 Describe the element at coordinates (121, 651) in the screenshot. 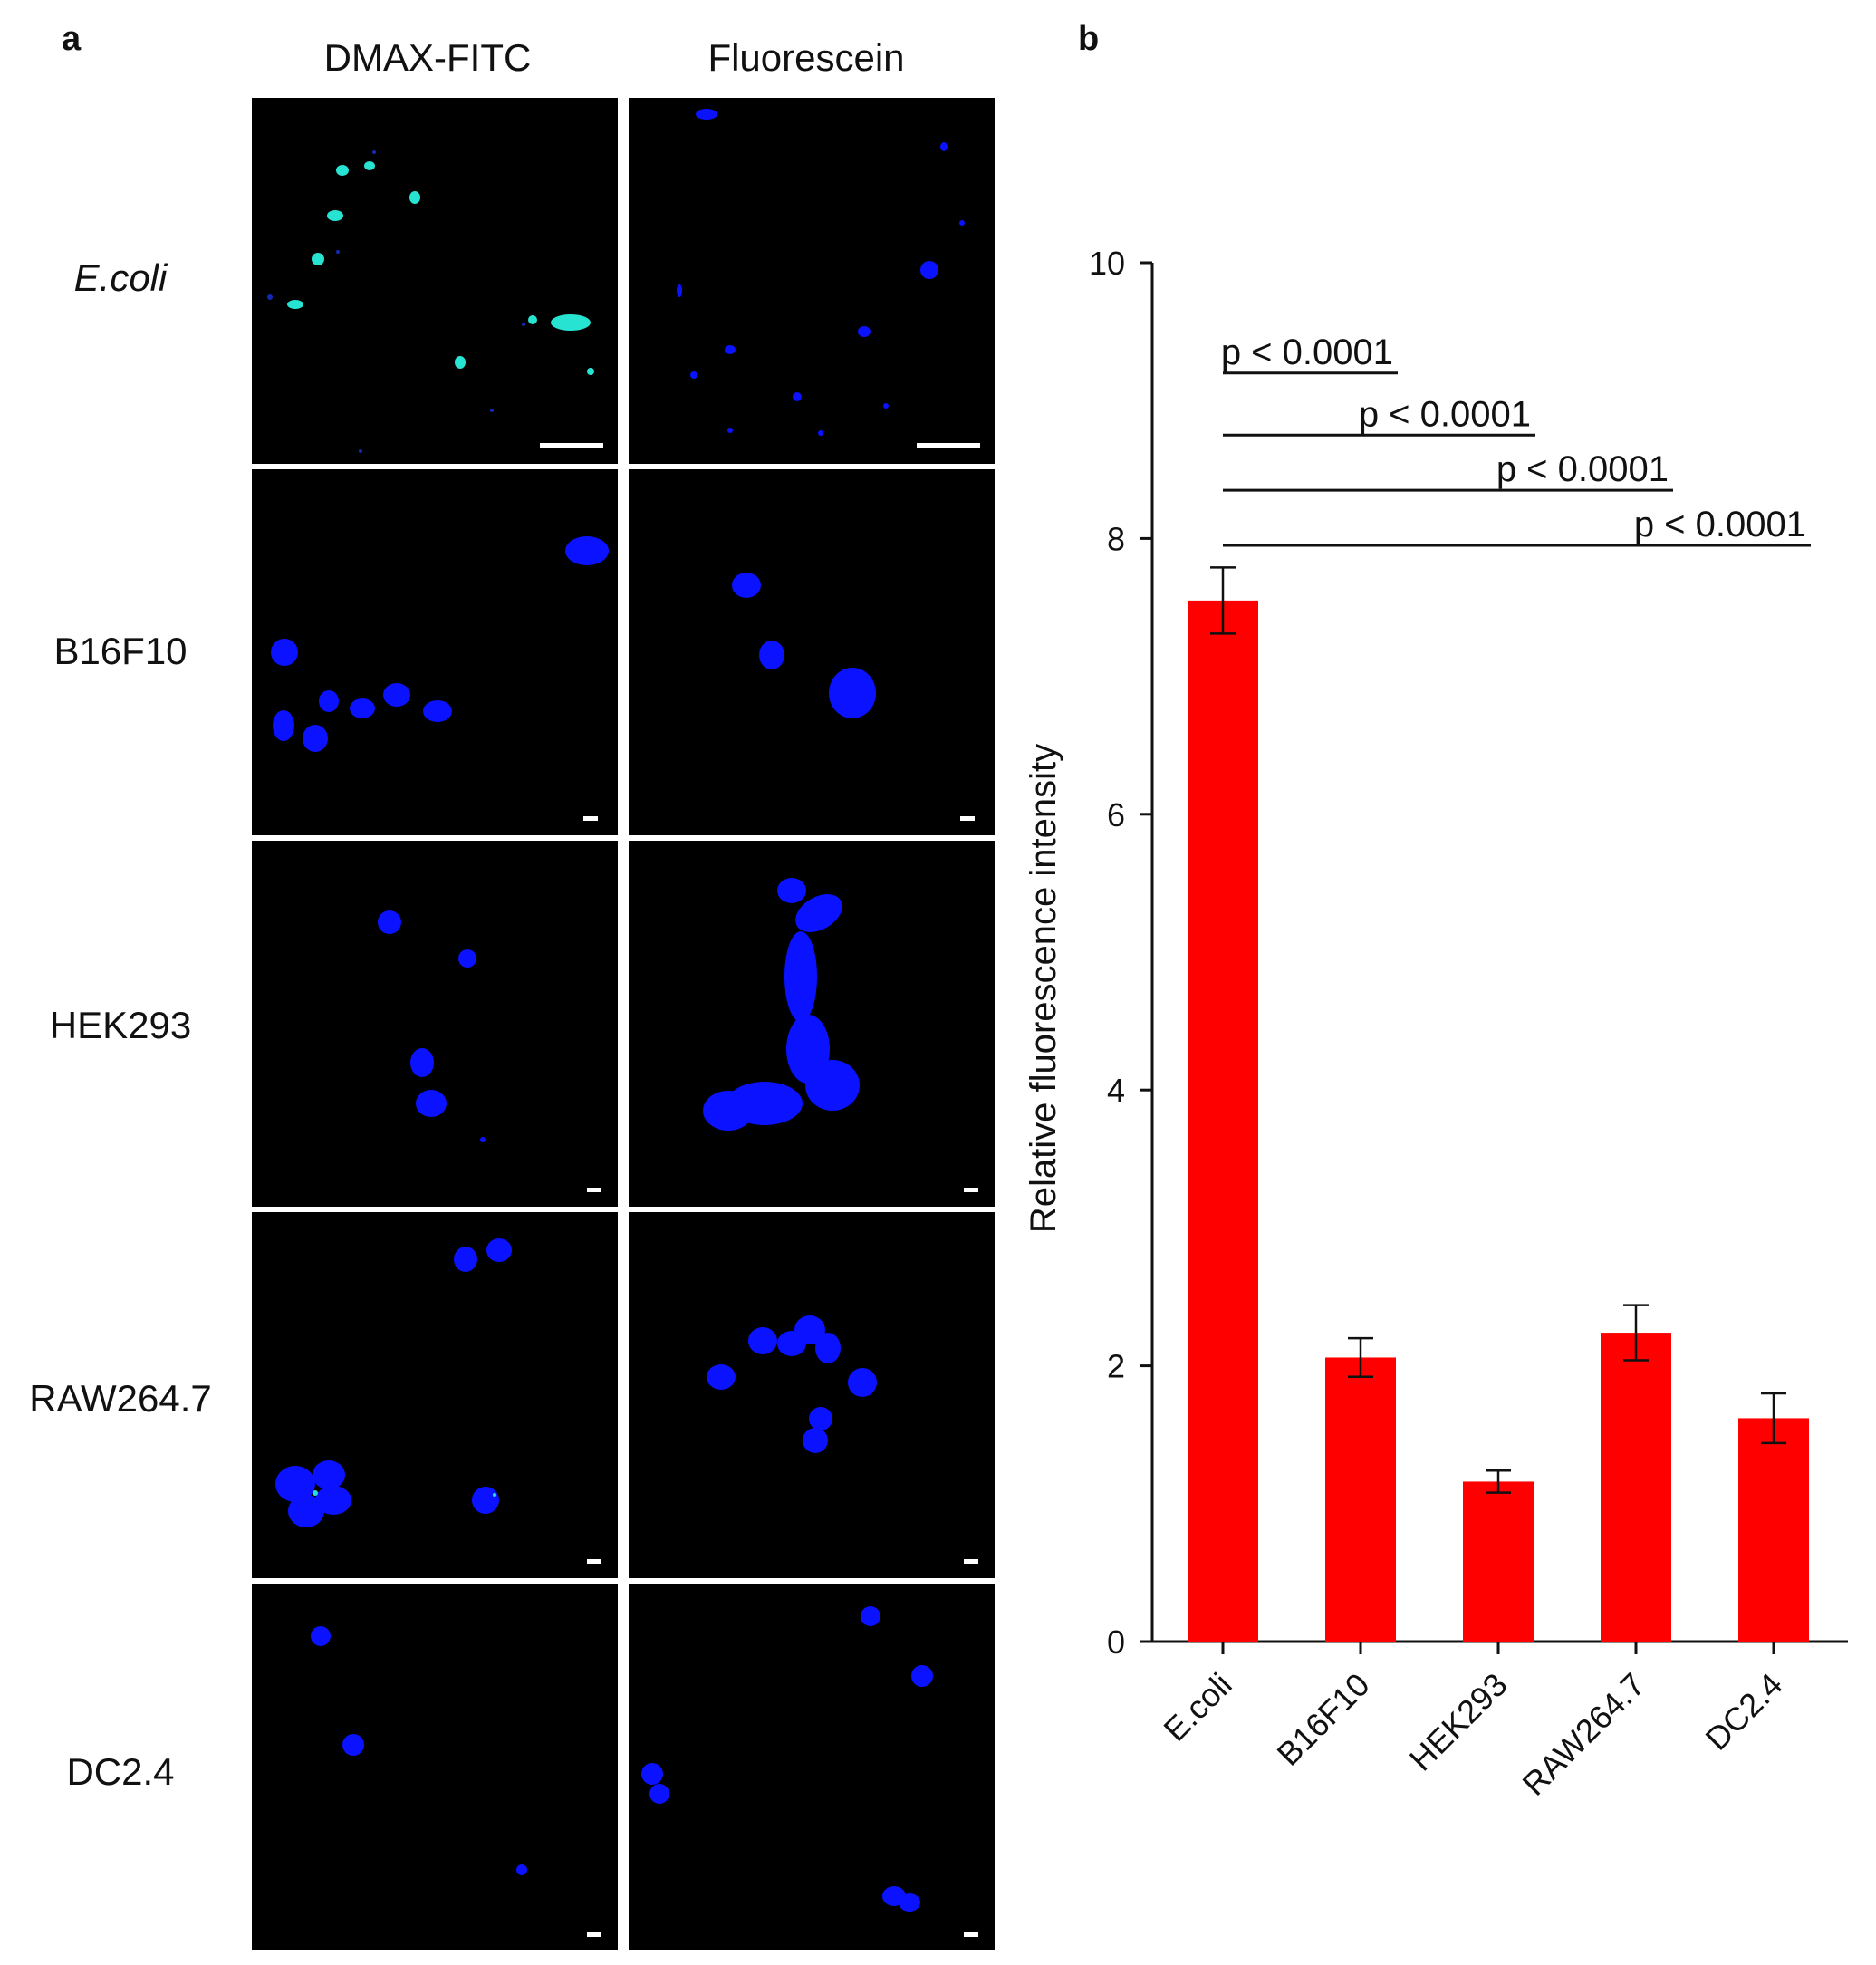

I see `row-label-b16f10: B16F10` at that location.